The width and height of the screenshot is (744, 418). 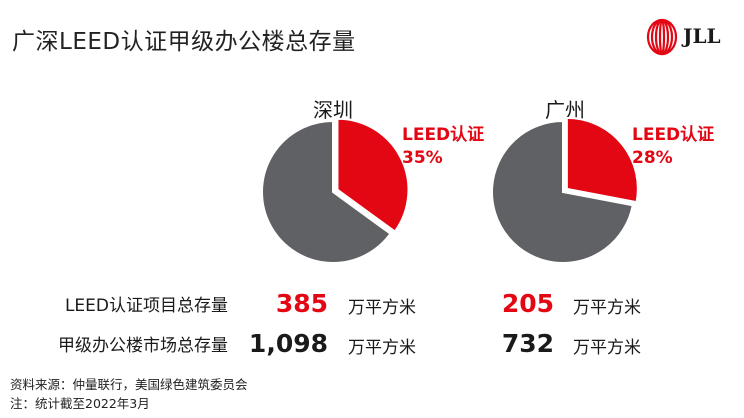 What do you see at coordinates (607, 348) in the screenshot?
I see `unit-guangzhou-total: 万平方米` at bounding box center [607, 348].